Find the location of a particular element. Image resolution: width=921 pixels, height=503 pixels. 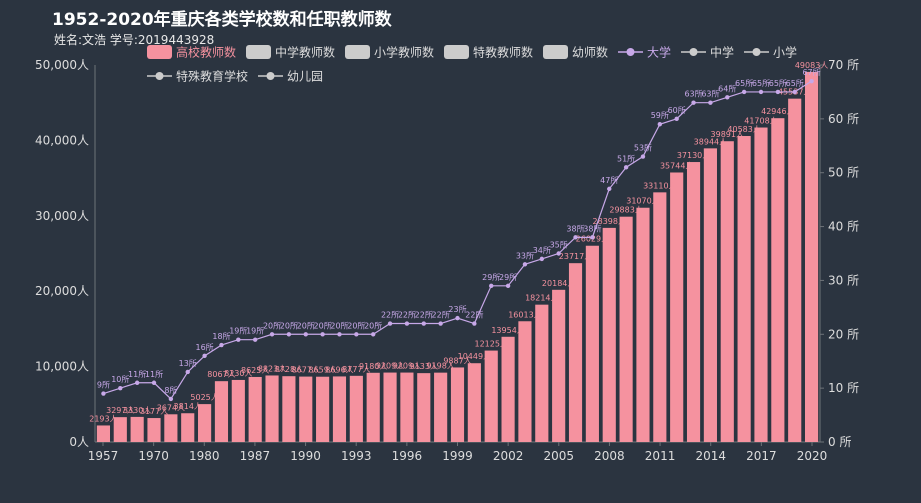

bar-value-label: 13954人 is located at coordinates (507, 330).